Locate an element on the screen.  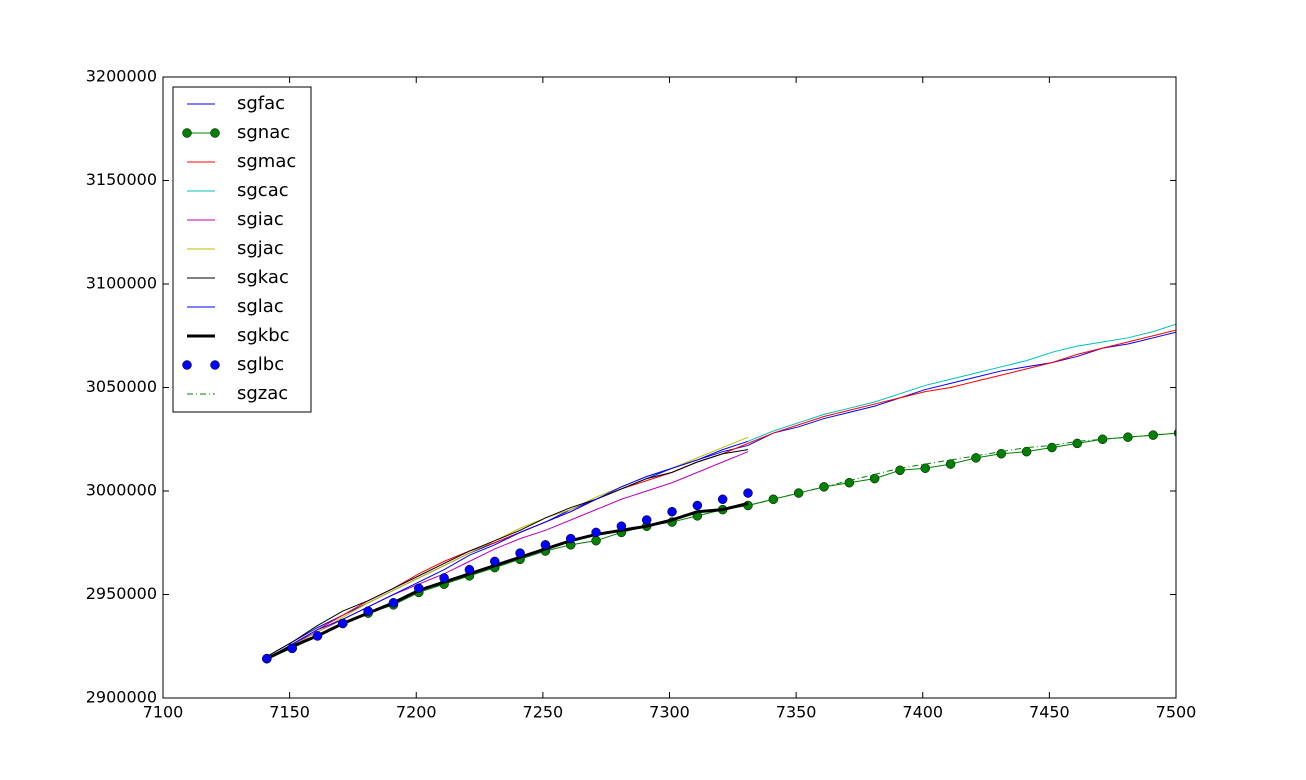
x-tick-label: 7450 is located at coordinates (1049, 712).